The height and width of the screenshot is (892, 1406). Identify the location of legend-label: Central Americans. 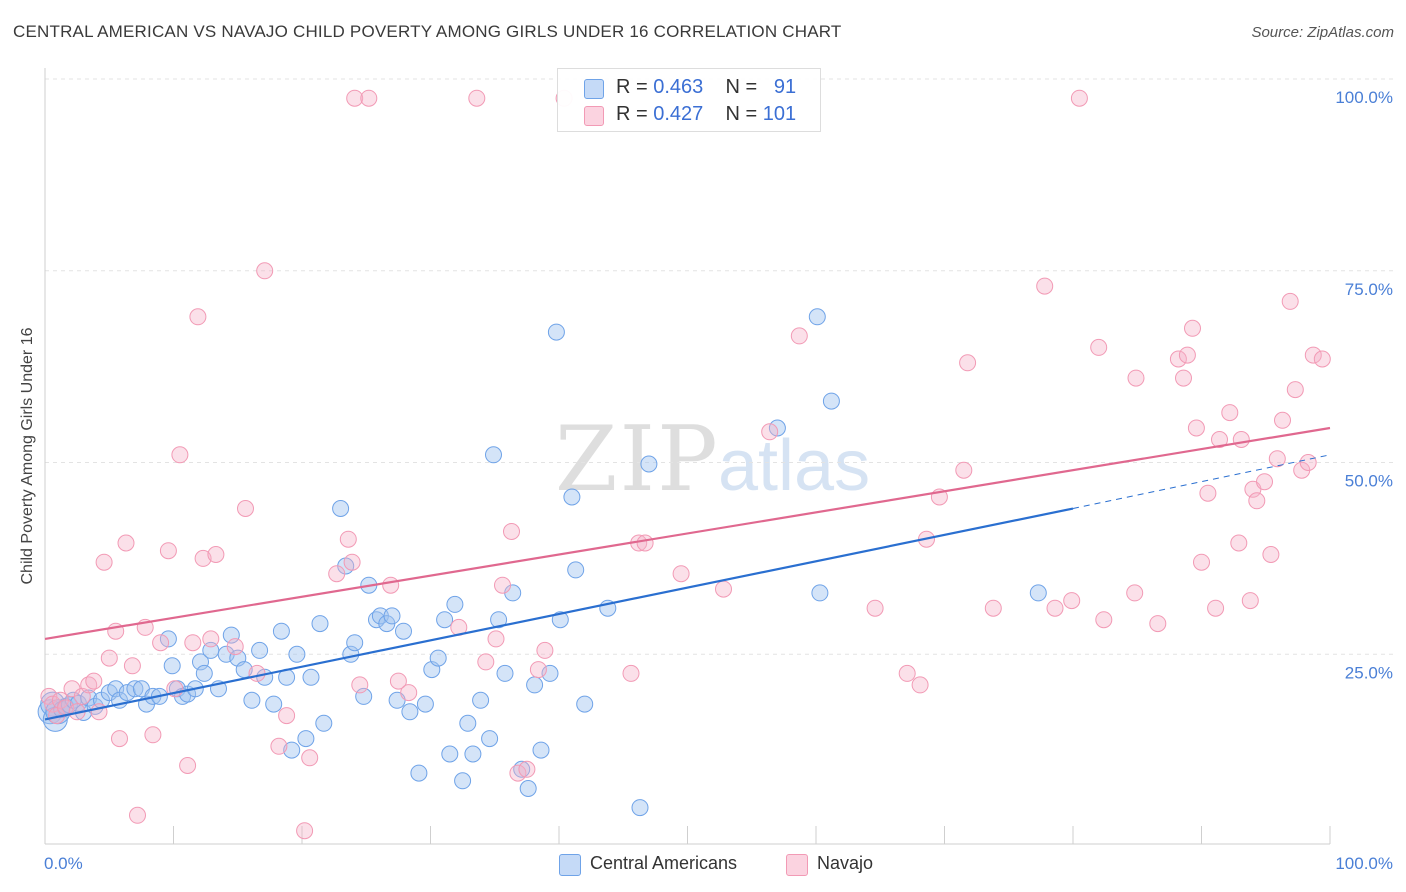
(664, 863).